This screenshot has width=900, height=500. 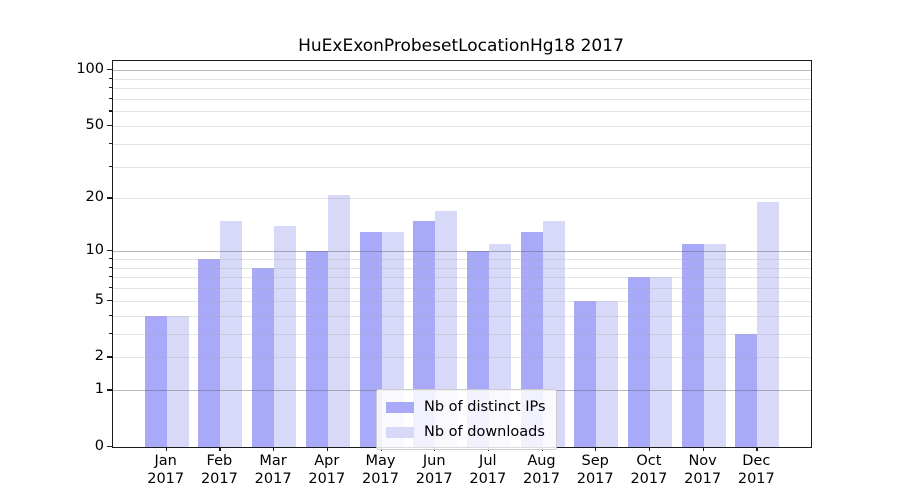 I want to click on y-tick-label-50: 50, so click(x=94, y=125).